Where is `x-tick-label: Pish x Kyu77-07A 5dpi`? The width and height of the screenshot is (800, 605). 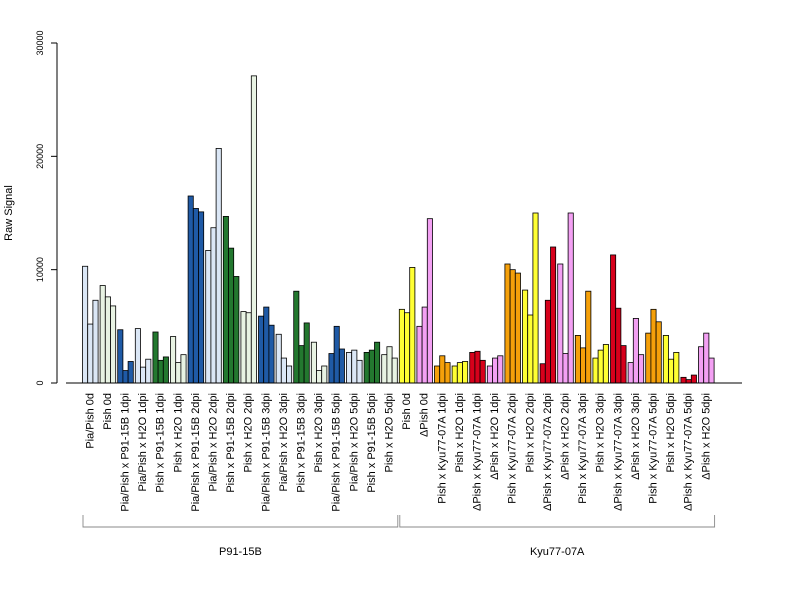
x-tick-label: Pish x Kyu77-07A 5dpi is located at coordinates (654, 448).